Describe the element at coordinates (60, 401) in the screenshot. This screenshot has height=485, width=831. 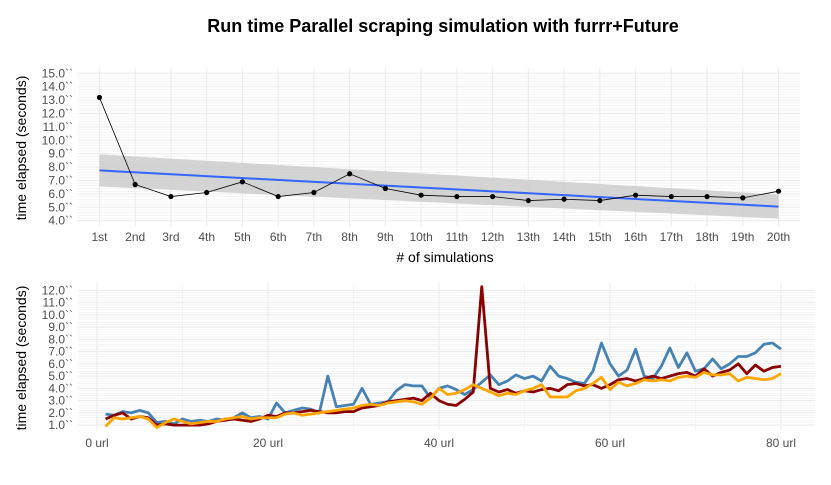
I see `bottom-panel-y-tick-label: 3.0``` at that location.